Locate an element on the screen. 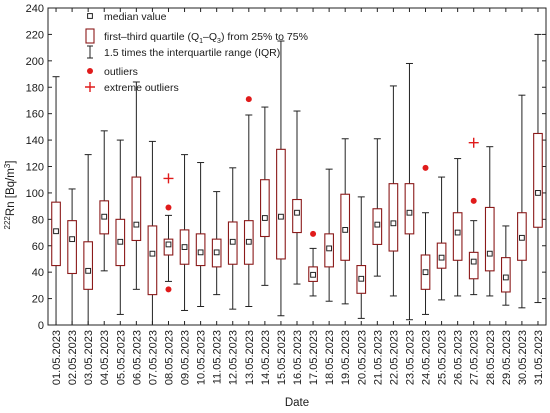 The image size is (550, 413). legend-label: median value is located at coordinates (135, 17).